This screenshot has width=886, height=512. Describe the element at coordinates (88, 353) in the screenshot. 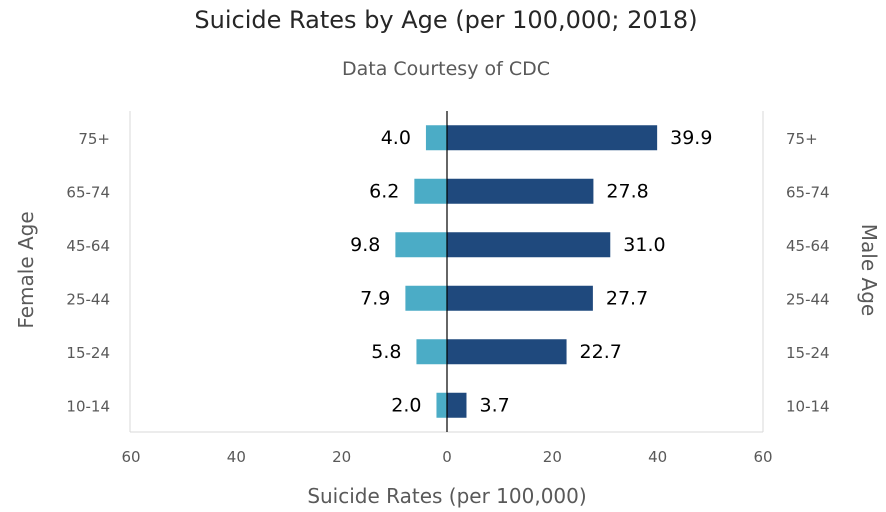

I see `y-tick-label-left: 15-24` at that location.